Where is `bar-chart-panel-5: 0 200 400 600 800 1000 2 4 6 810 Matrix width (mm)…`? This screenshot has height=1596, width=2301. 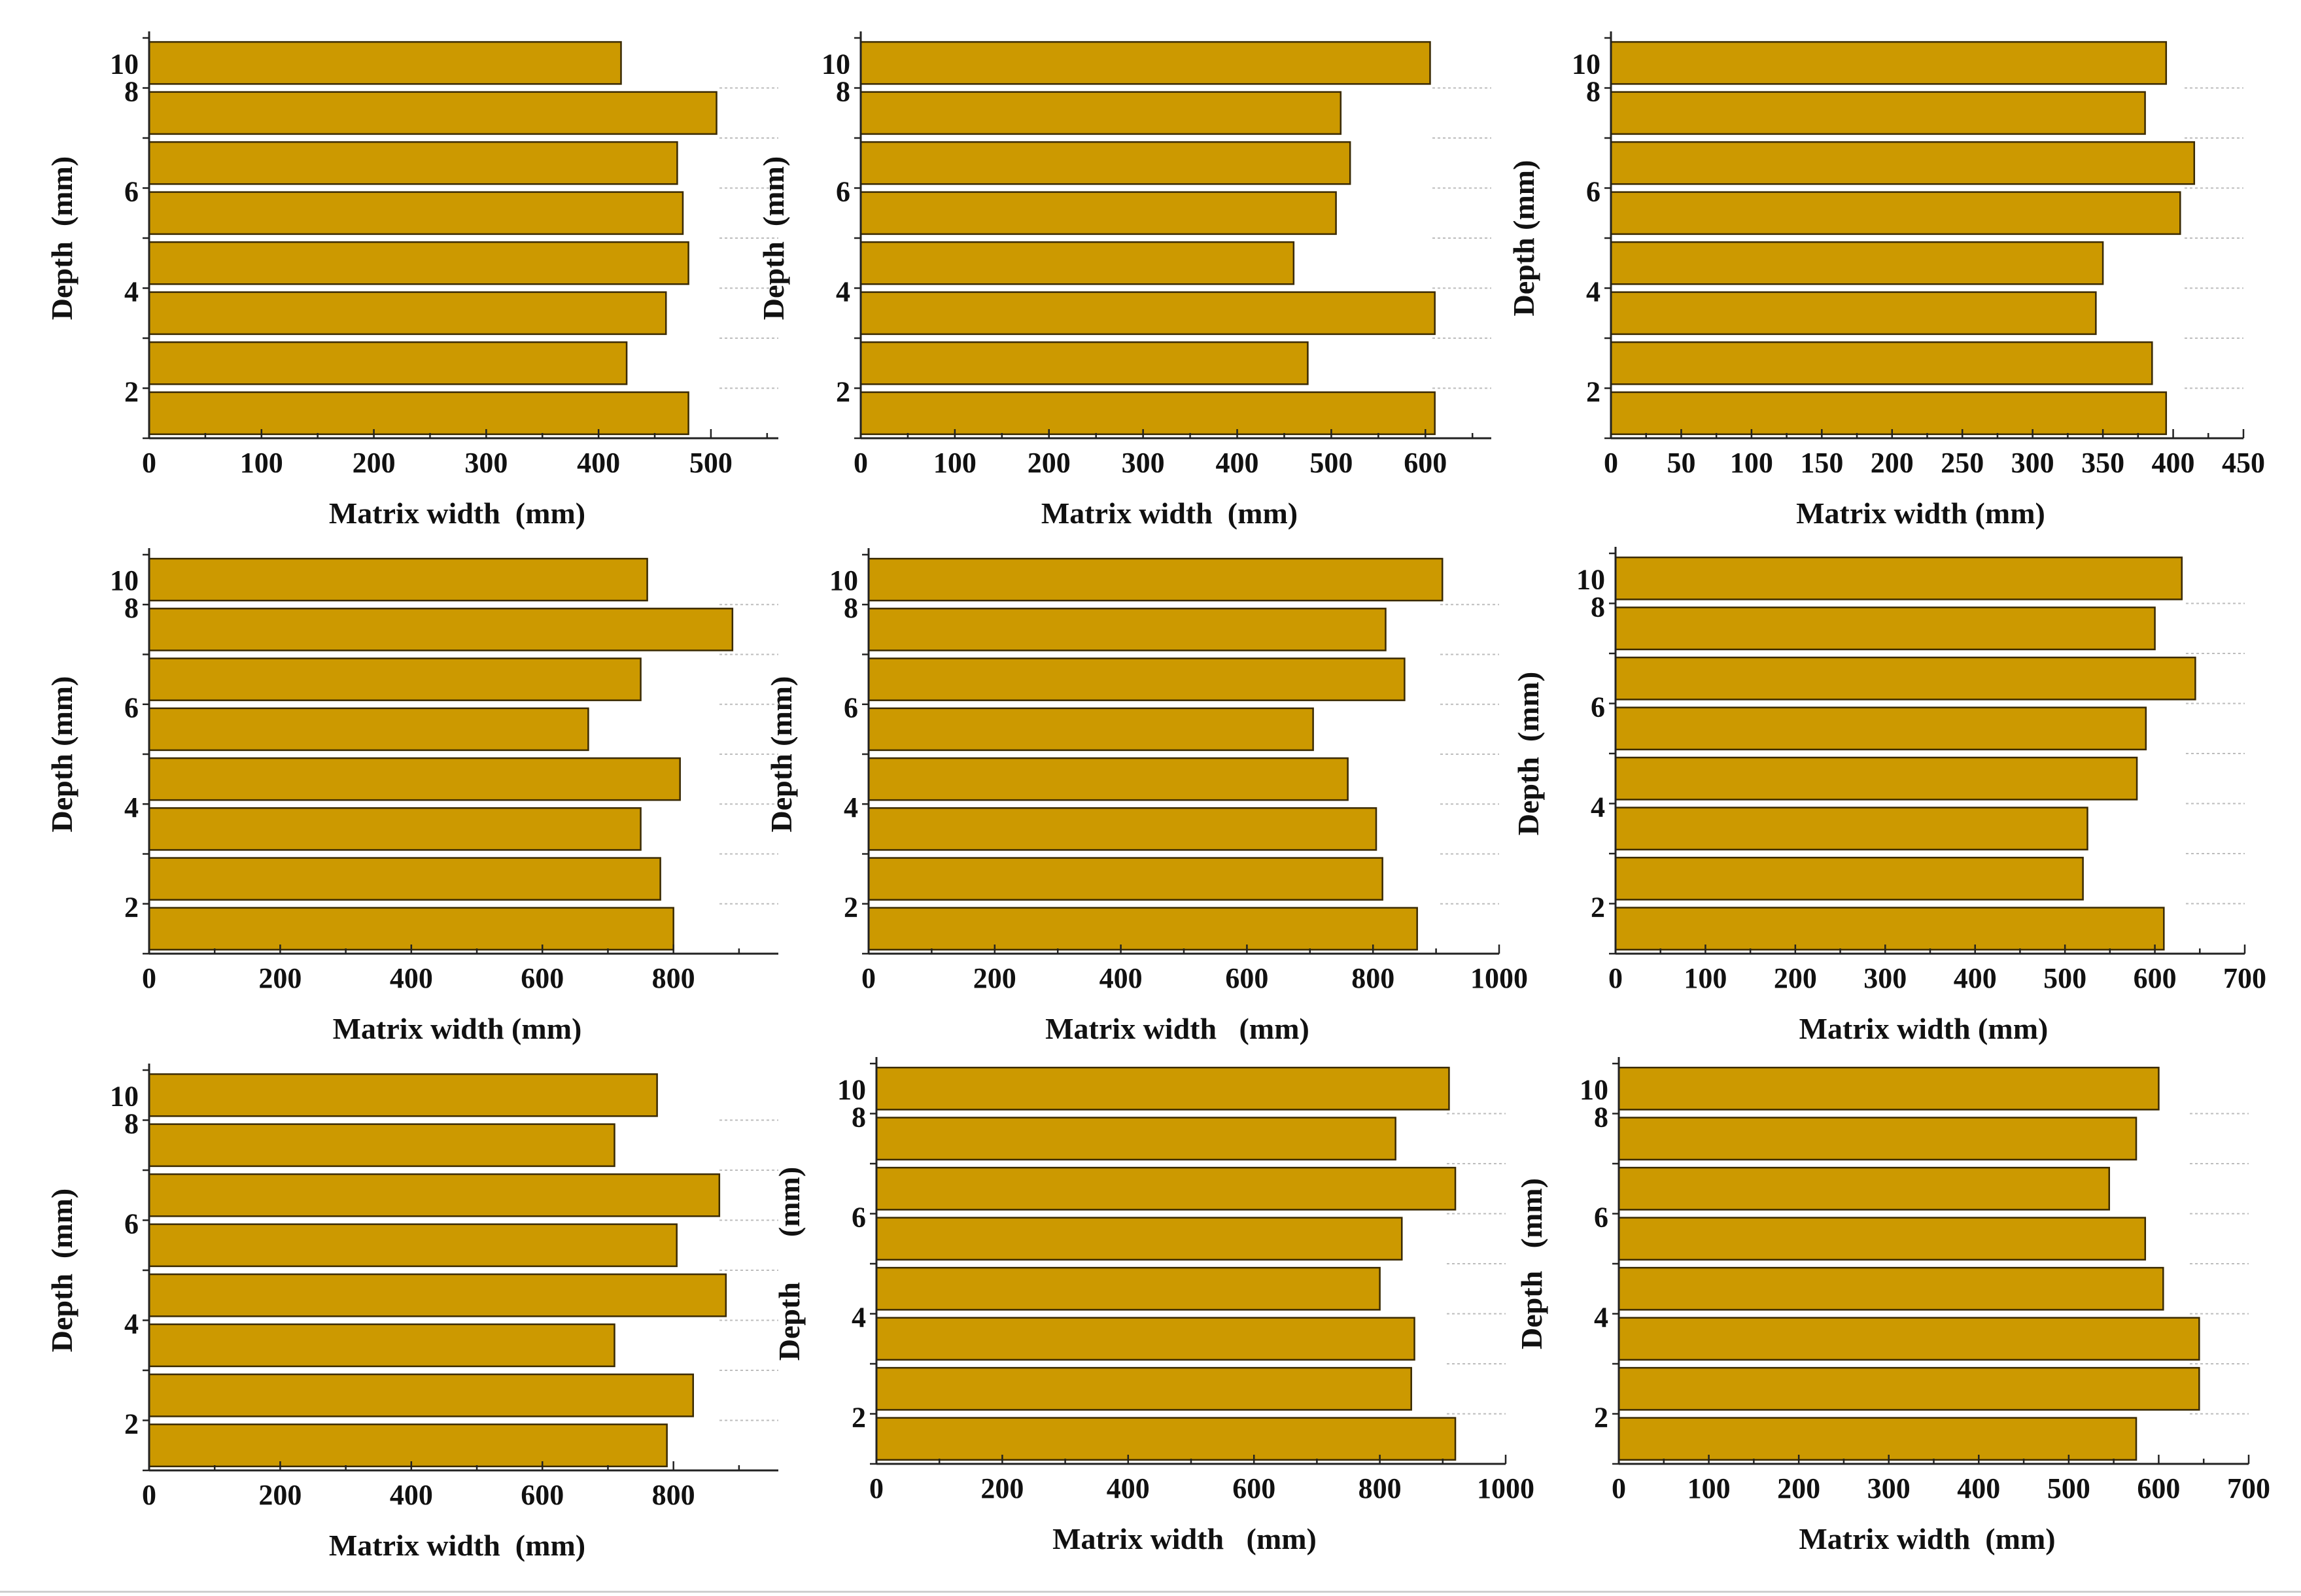
bar-chart-panel-5: 0 200 400 600 800 1000 2 4 6 810 Matrix width (mm)… is located at coordinates (1146, 796).